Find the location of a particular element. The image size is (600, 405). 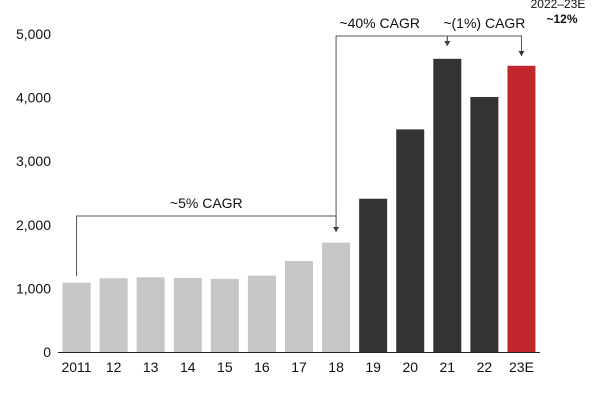

bar-2011 is located at coordinates (76, 317).